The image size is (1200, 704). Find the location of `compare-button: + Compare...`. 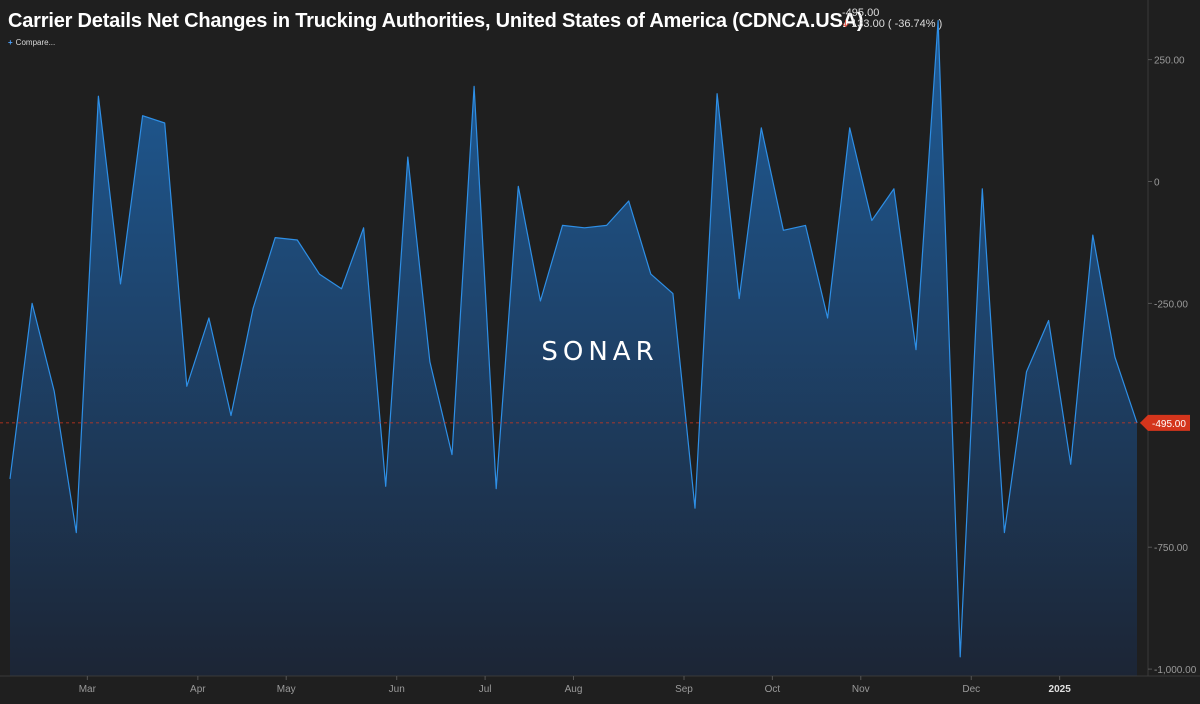

compare-button: + Compare... is located at coordinates (31, 42).